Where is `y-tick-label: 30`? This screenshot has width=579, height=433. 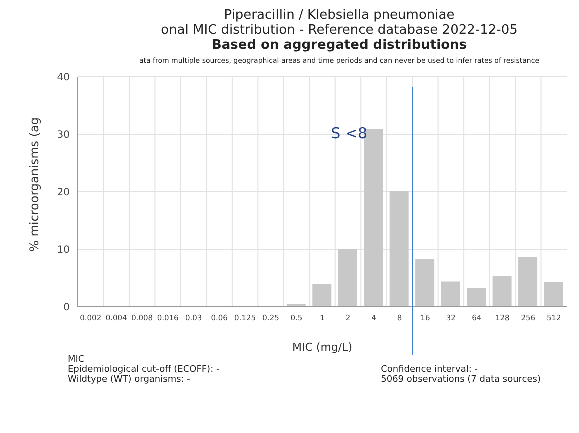
y-tick-label: 30 is located at coordinates (63, 136).